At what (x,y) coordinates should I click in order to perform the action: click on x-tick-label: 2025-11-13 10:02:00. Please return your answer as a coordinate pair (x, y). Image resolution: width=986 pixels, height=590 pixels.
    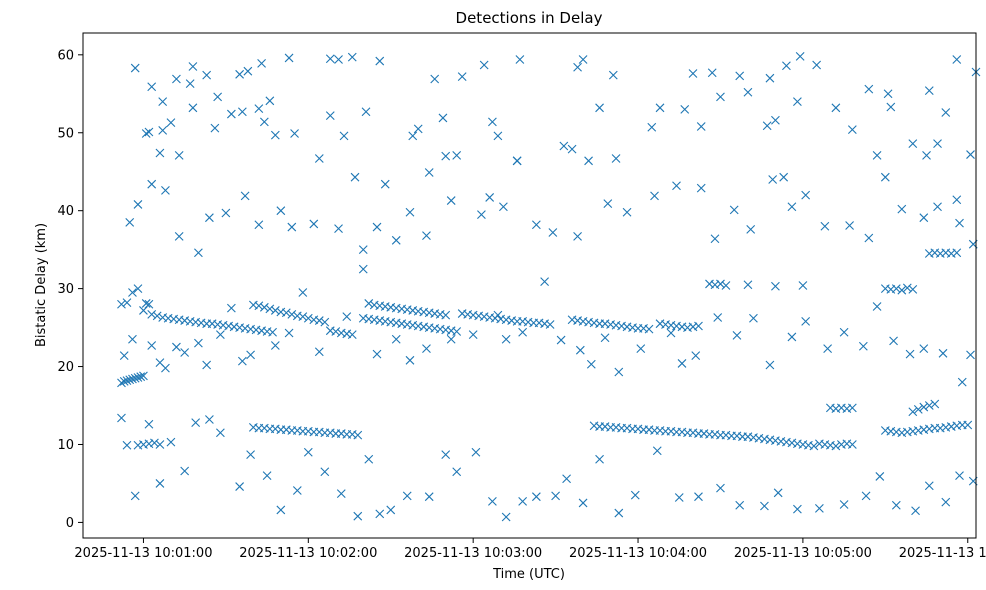
    Looking at the image, I should click on (308, 553).